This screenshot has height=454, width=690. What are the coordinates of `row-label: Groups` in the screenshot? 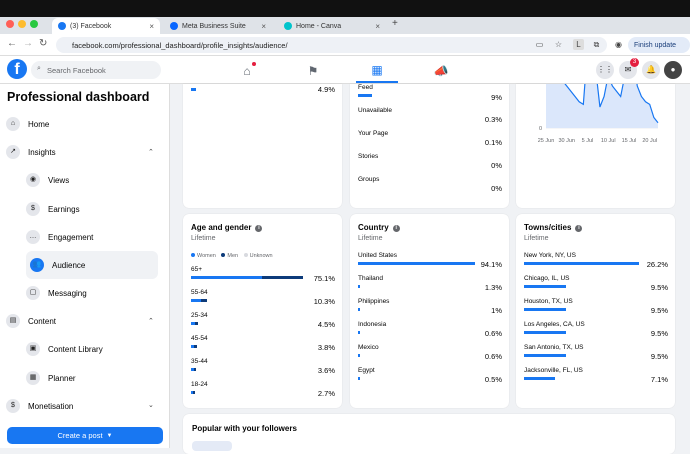 It's located at (369, 179).